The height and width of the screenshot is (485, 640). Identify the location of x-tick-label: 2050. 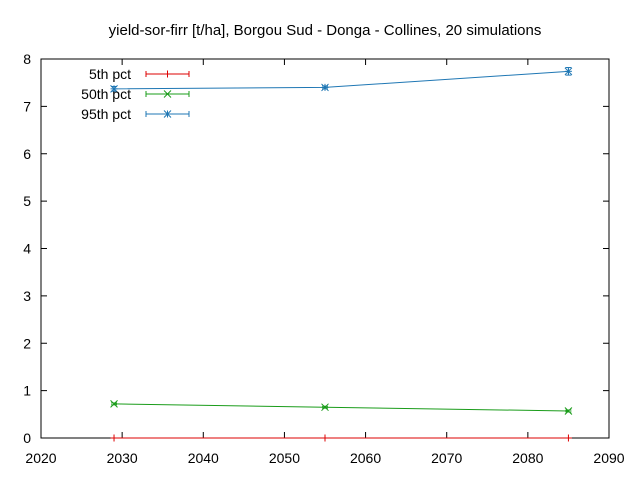
(284, 458).